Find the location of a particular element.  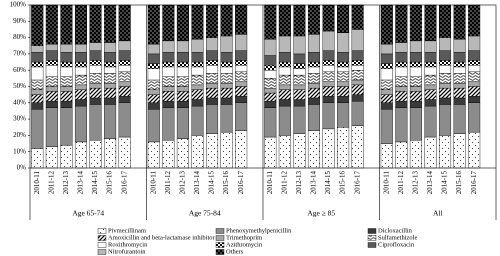

legend-label: Others is located at coordinates (235, 251).